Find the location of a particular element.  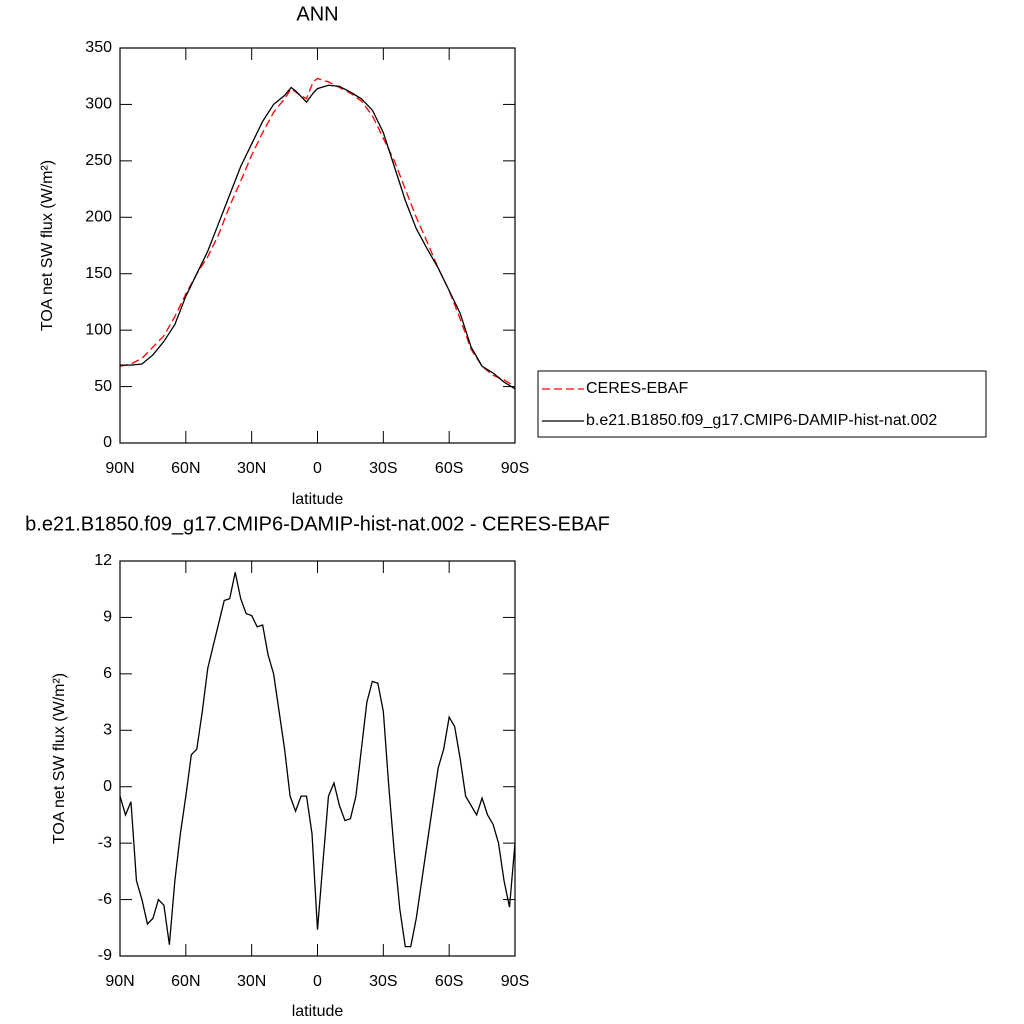

legend-box is located at coordinates (762, 404).